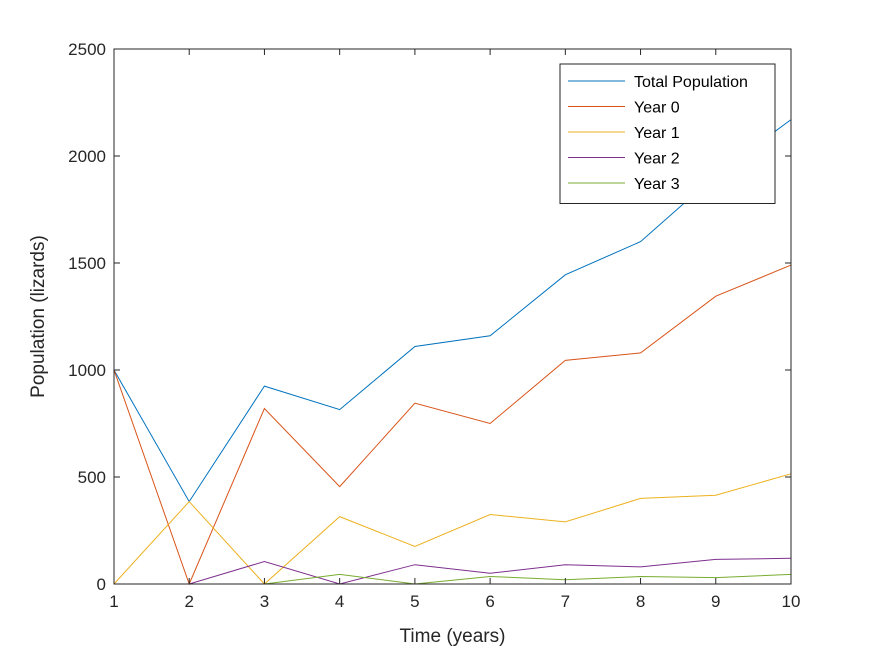 The height and width of the screenshot is (656, 875). What do you see at coordinates (657, 159) in the screenshot?
I see `legend-label-3: Year 2` at bounding box center [657, 159].